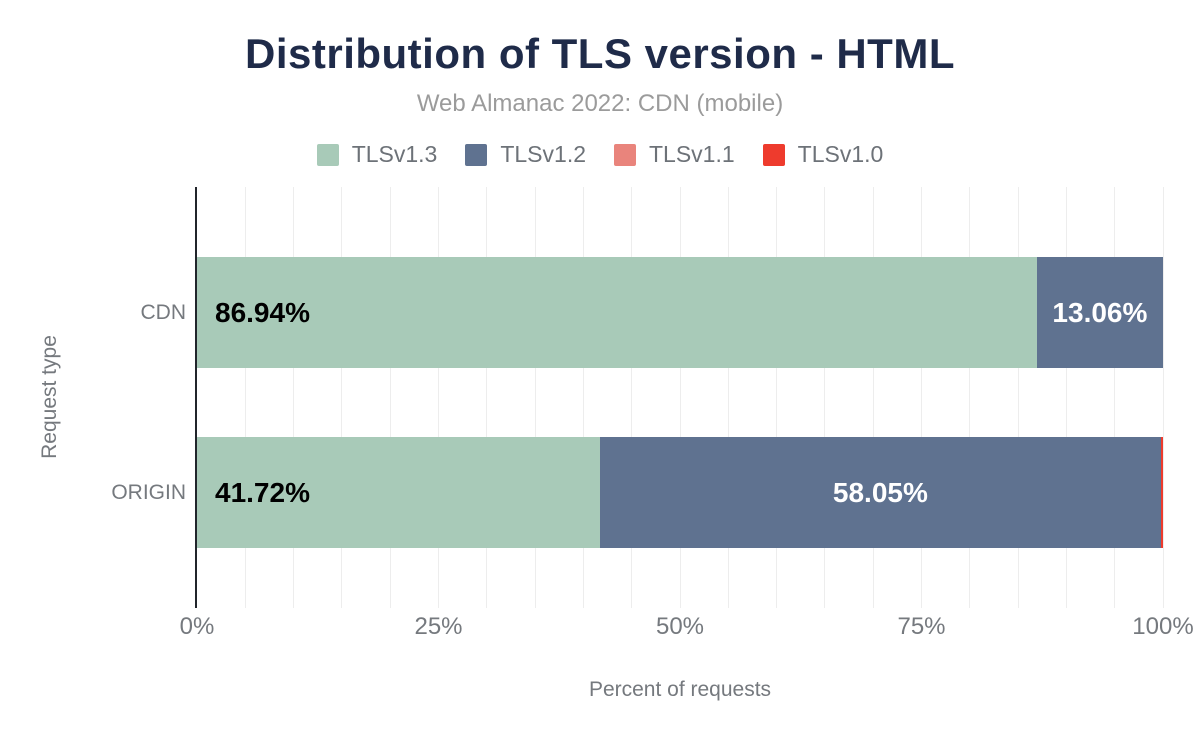 Image resolution: width=1200 pixels, height=742 pixels. Describe the element at coordinates (921, 626) in the screenshot. I see `x-tick-label-75: 75%` at that location.